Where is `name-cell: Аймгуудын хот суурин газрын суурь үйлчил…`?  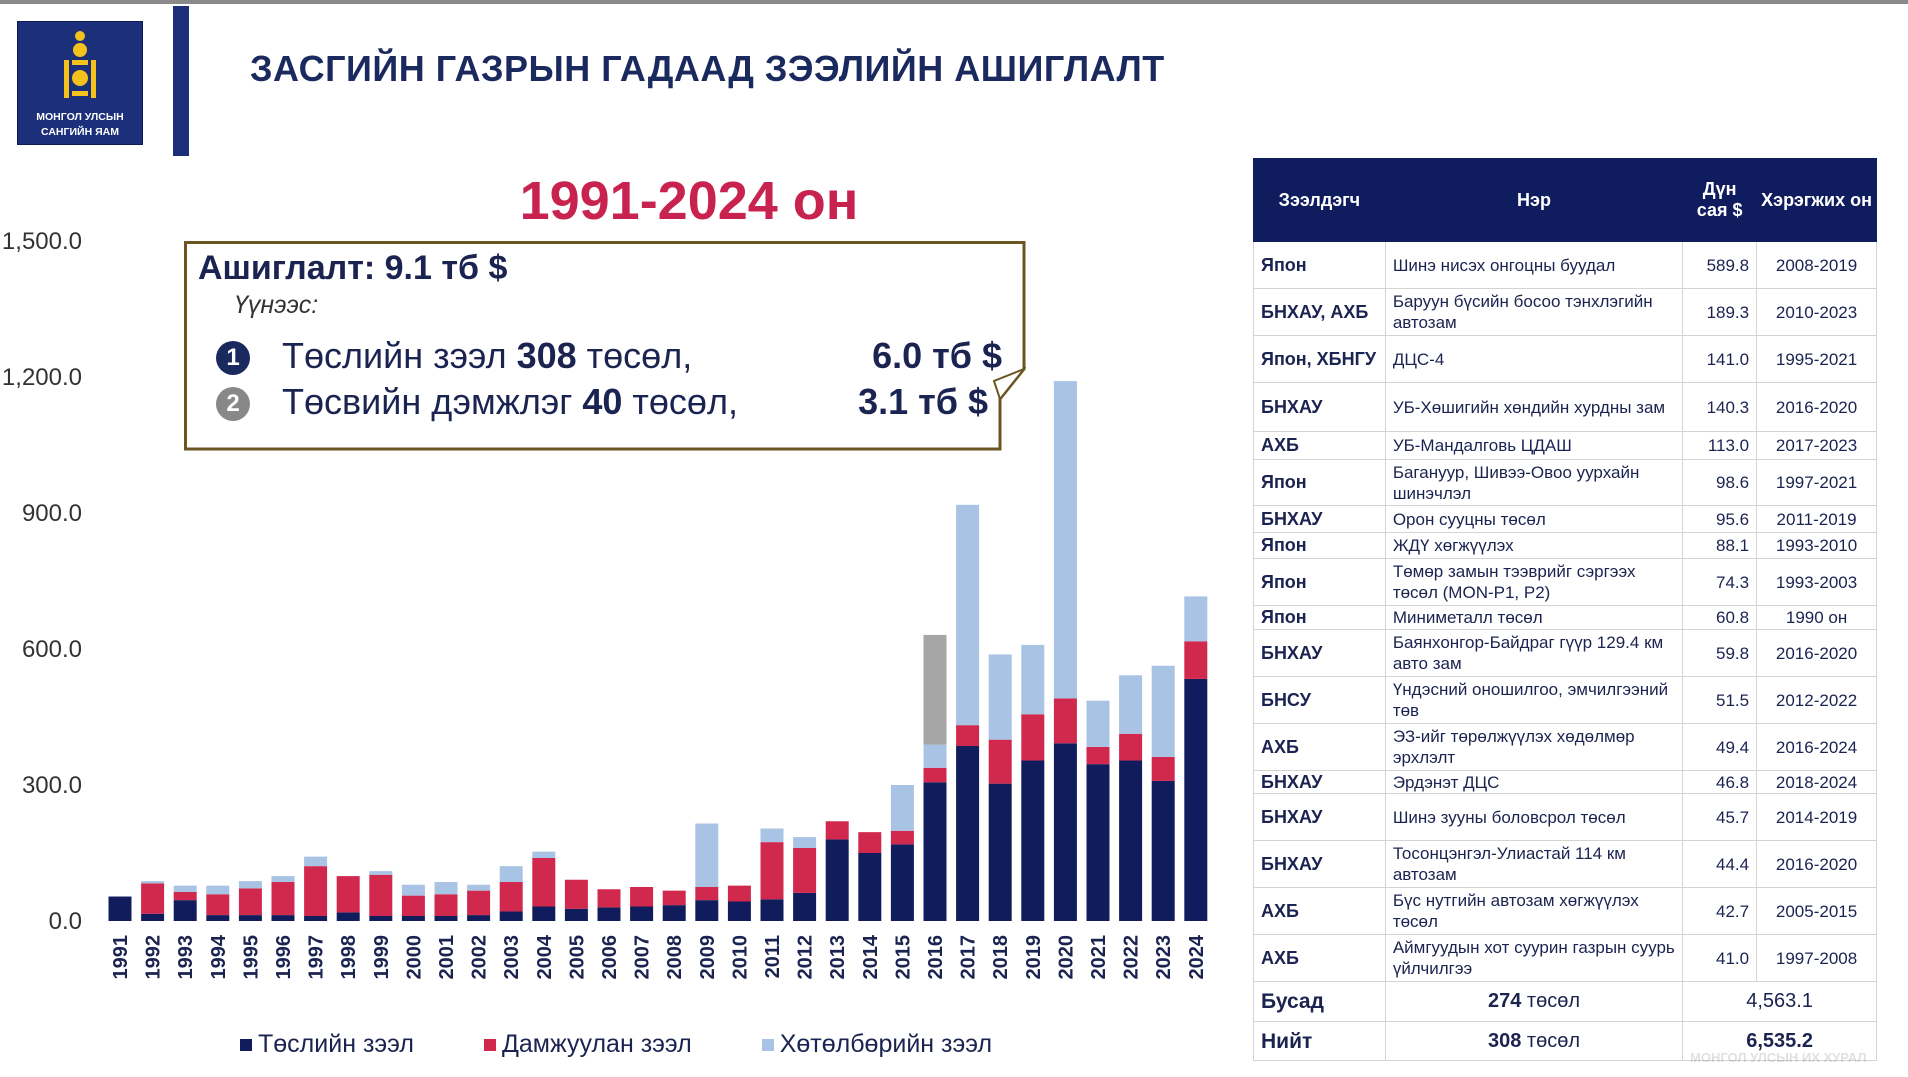 name-cell: Аймгуудын хот суурин газрын суурь үйлчил… is located at coordinates (1534, 958).